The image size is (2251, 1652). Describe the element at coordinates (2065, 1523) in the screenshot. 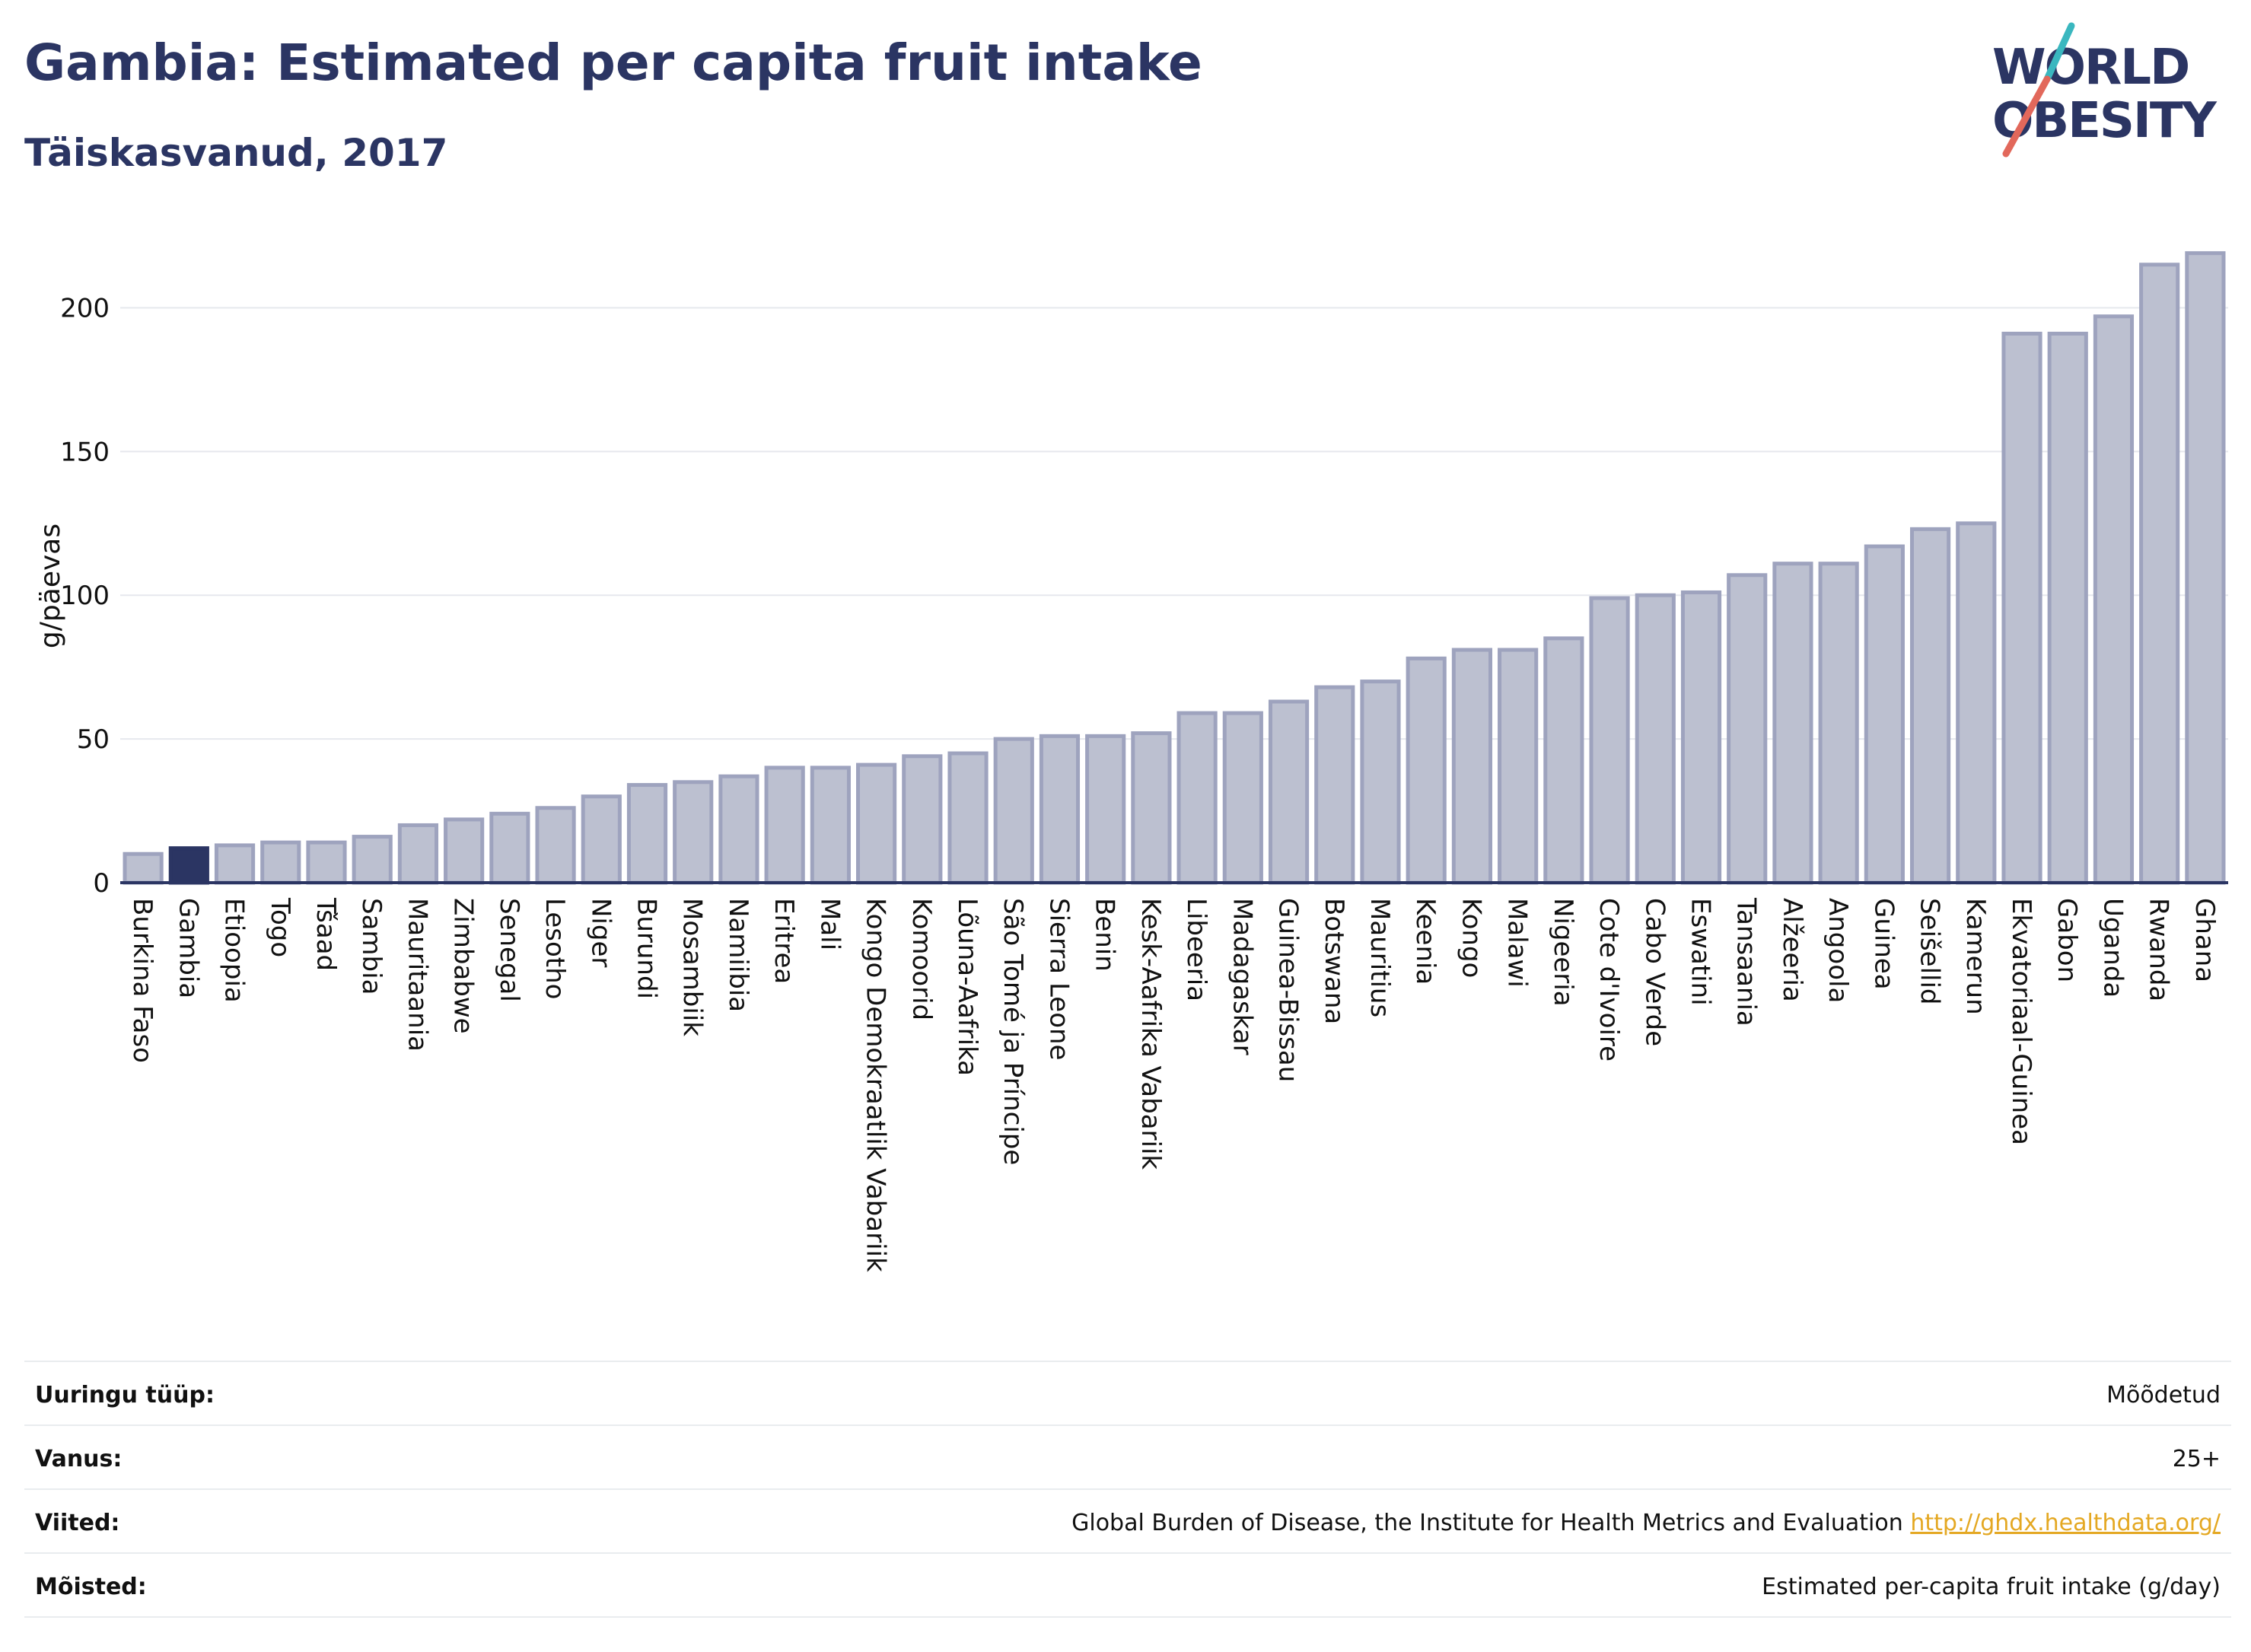

I see `reference-link: http://ghdx.healthdata.org/` at that location.